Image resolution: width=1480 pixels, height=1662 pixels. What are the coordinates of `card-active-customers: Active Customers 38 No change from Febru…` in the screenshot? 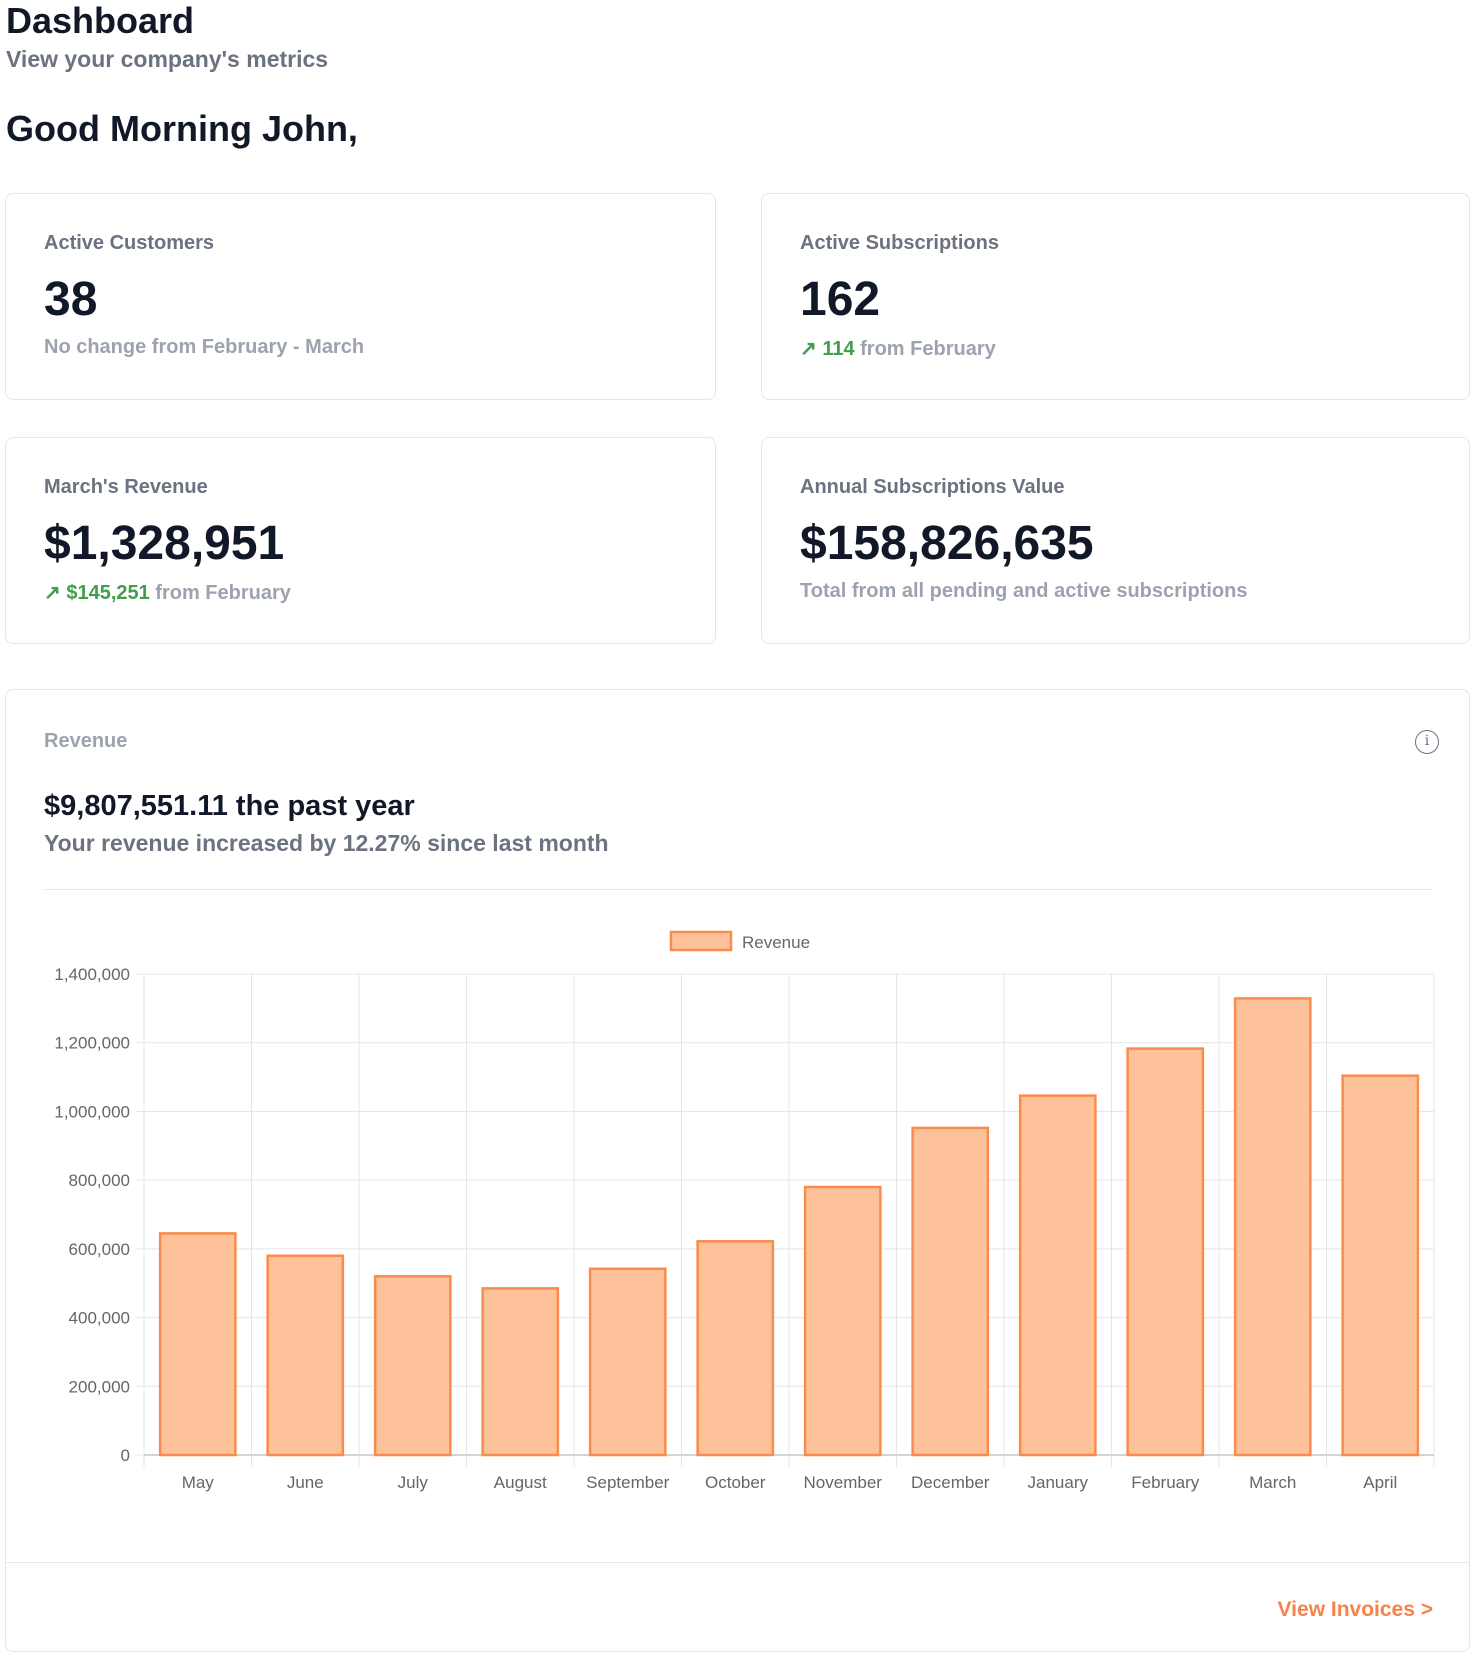 It's located at (360, 296).